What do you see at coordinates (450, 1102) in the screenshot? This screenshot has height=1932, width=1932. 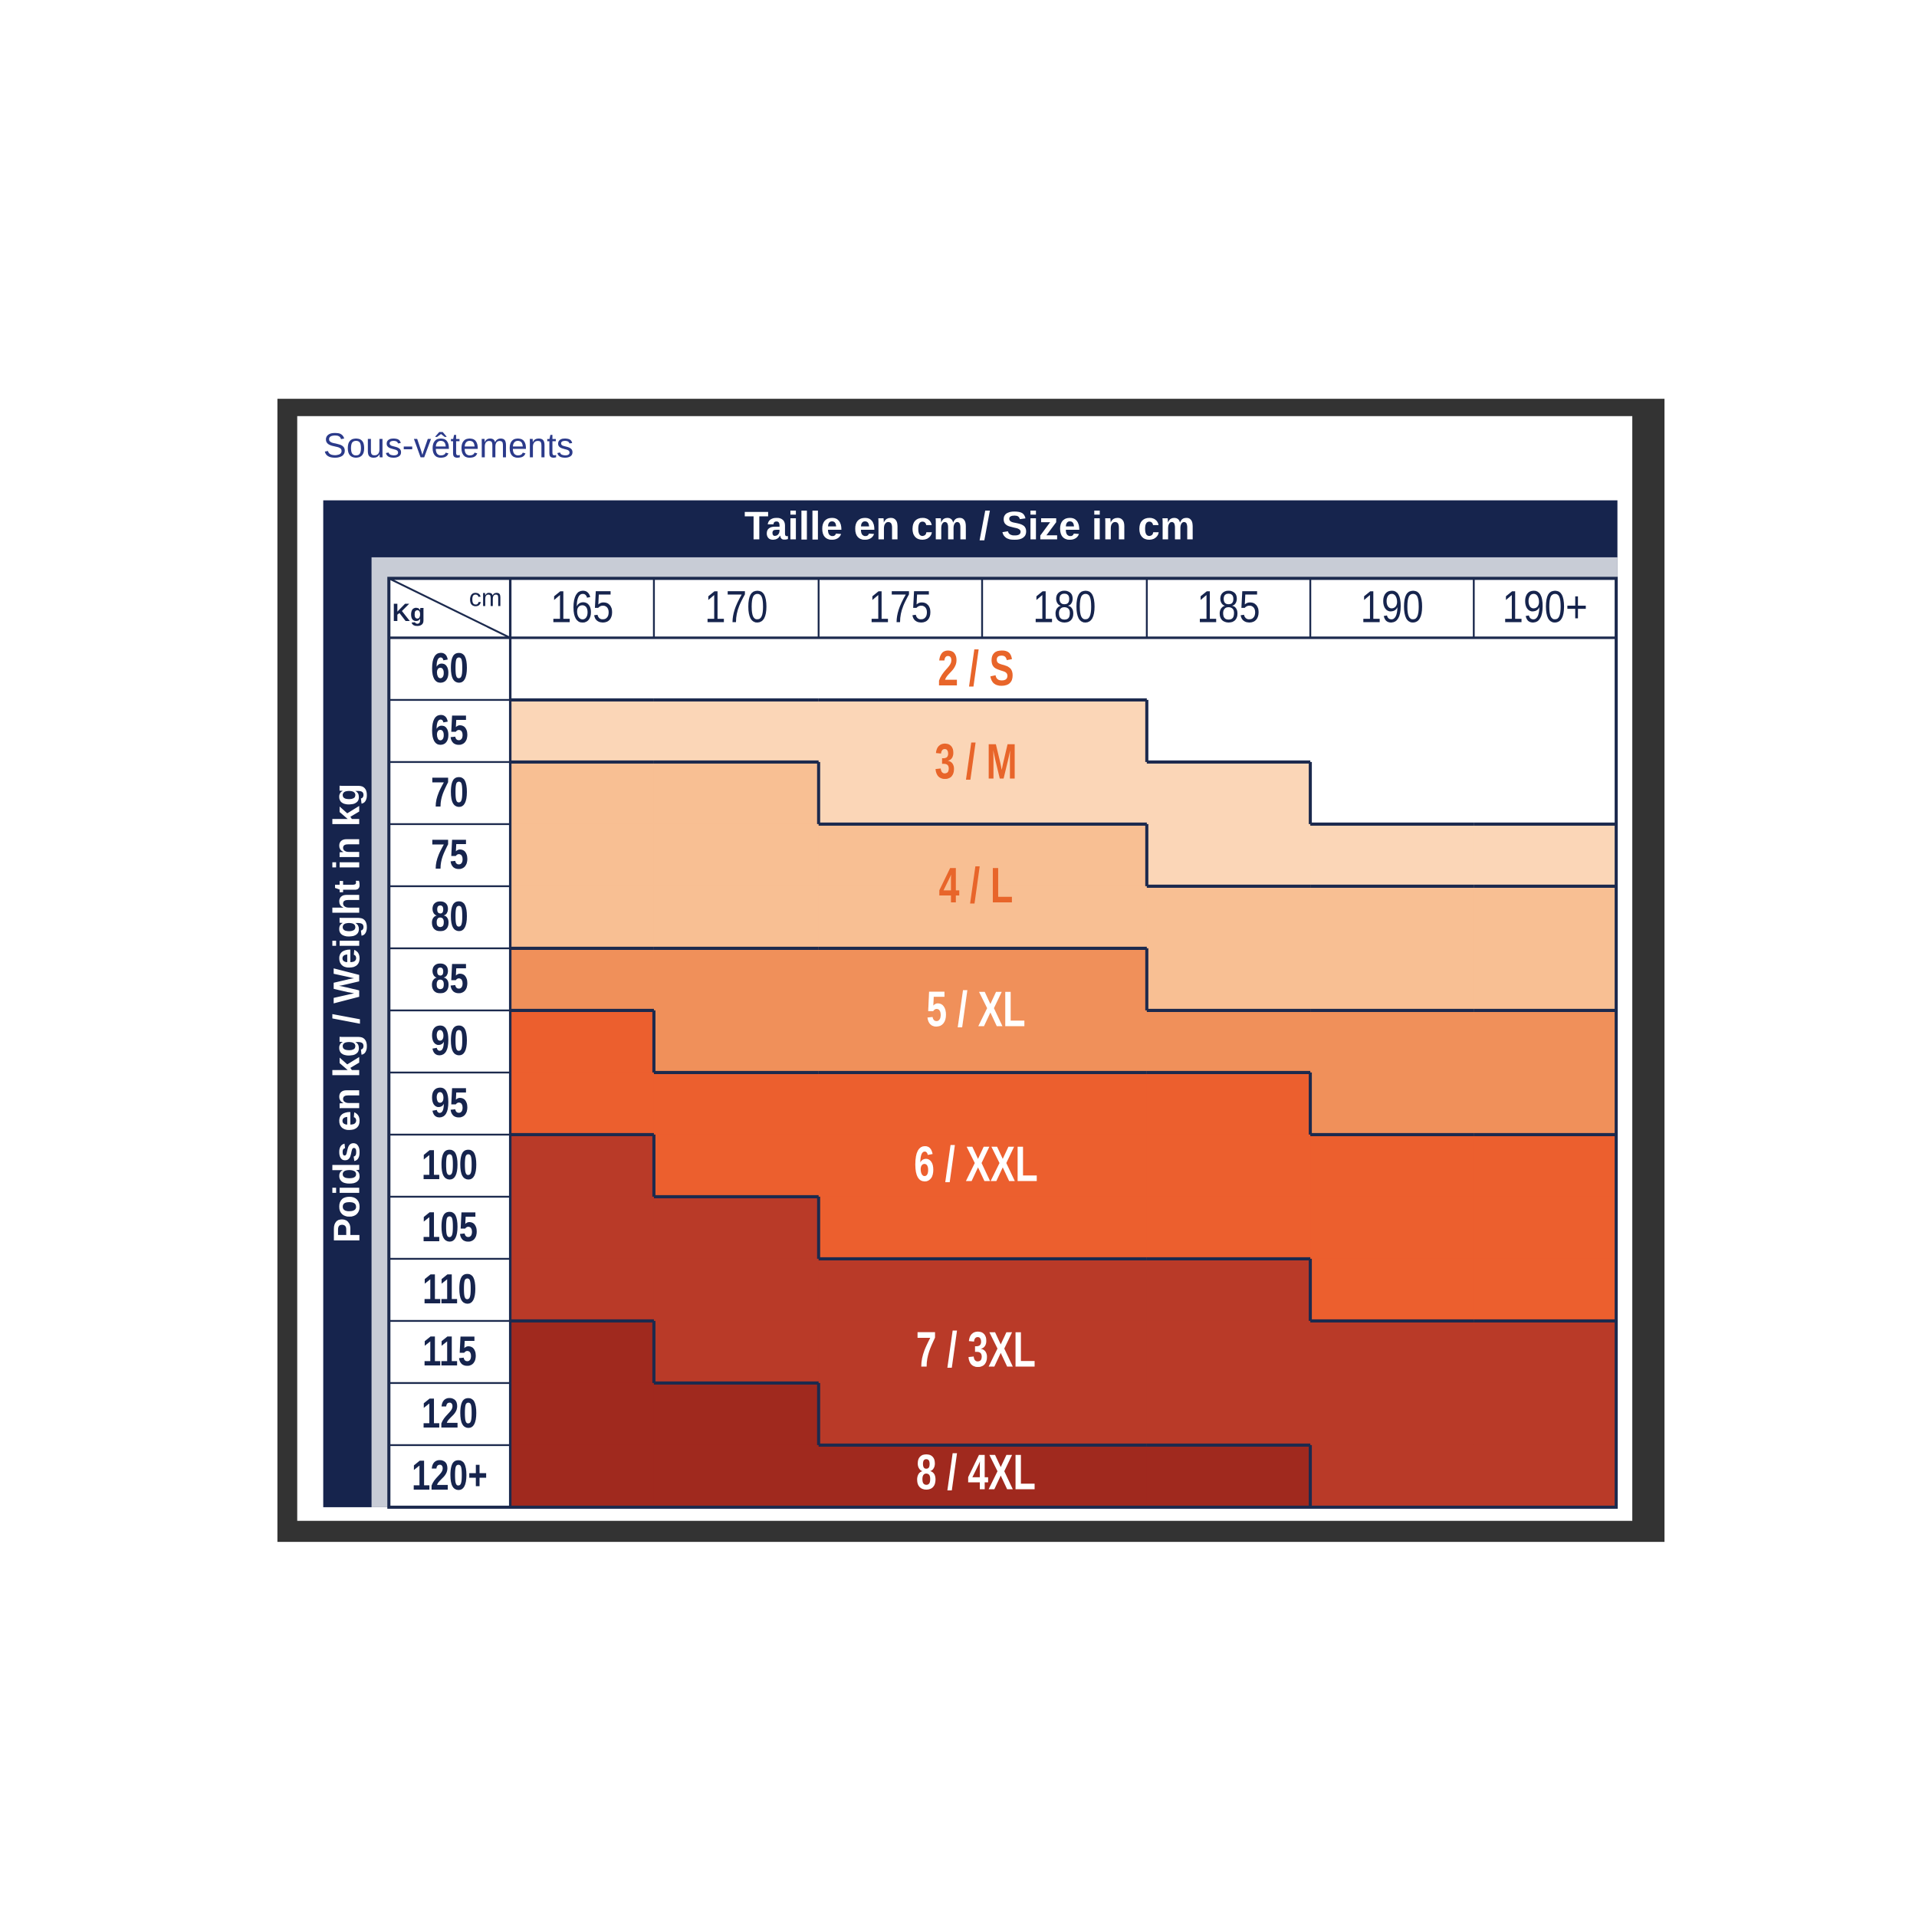 I see `weight-label: 95` at bounding box center [450, 1102].